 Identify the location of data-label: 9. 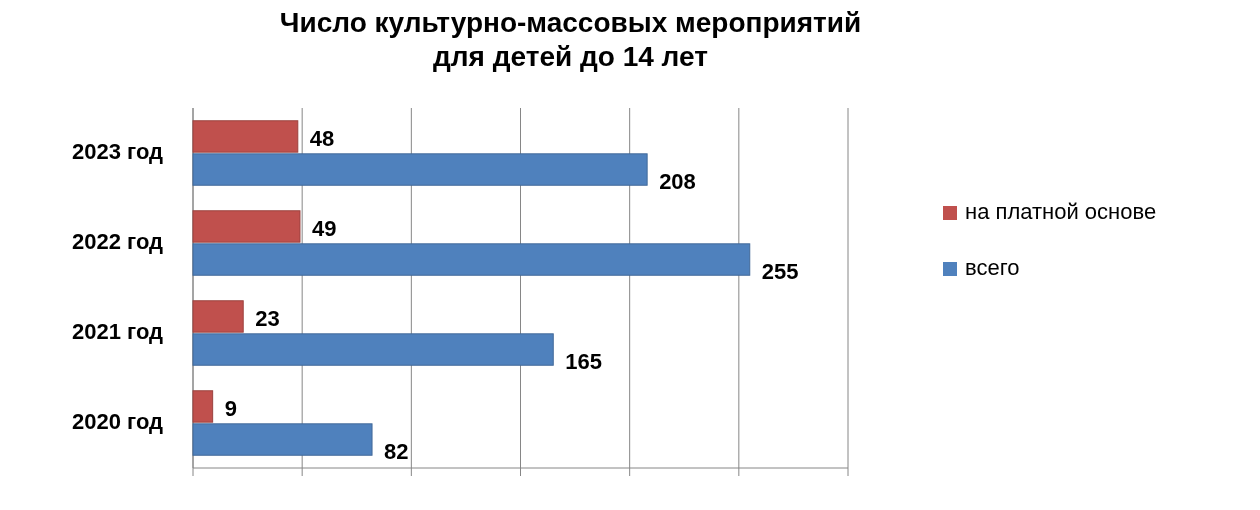
(230, 409).